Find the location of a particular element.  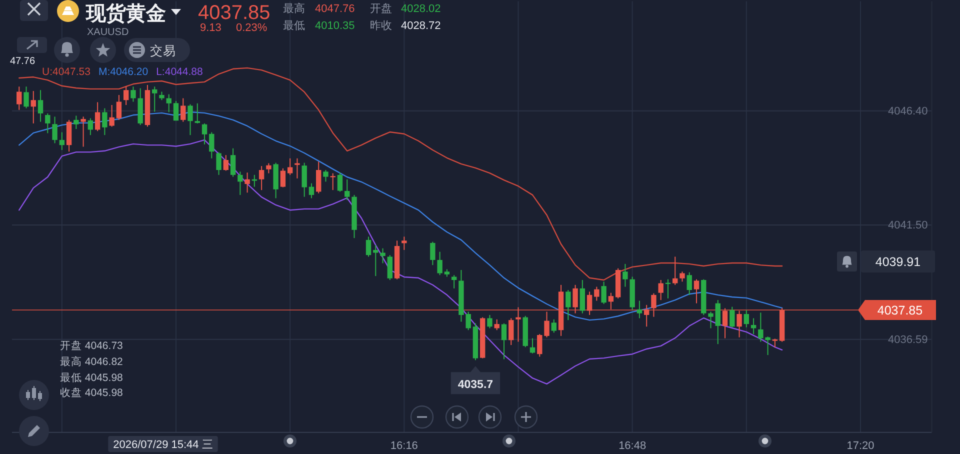

series-label: U:4047.53 is located at coordinates (66, 72).